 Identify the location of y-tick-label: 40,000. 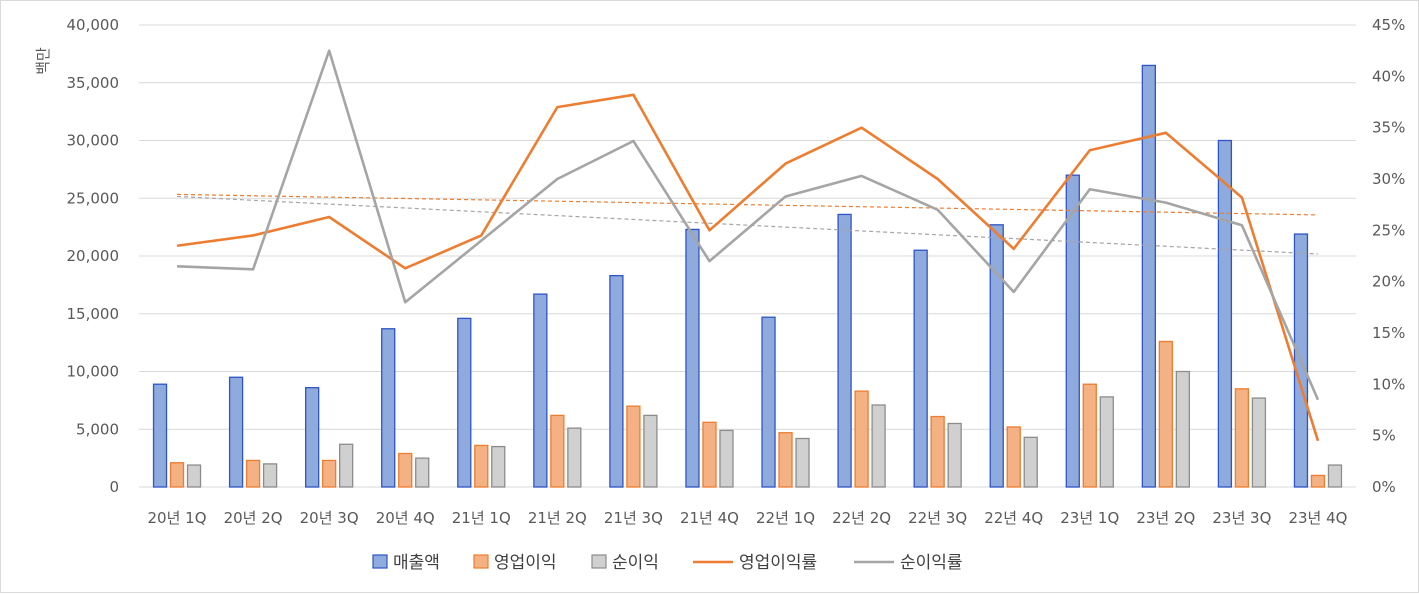
(93, 25).